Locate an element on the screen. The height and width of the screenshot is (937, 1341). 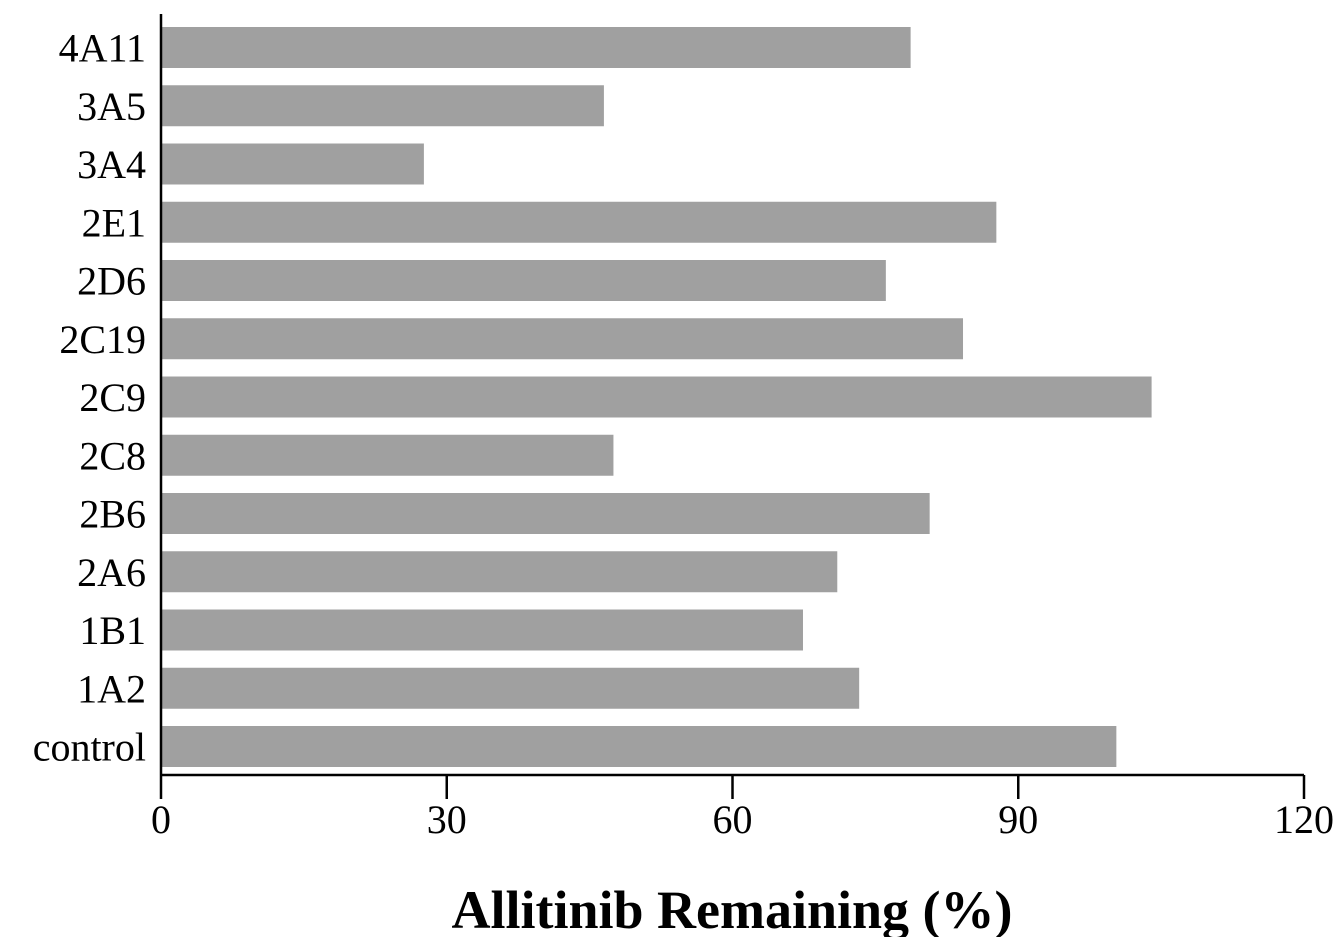
bar-2b6 is located at coordinates (546, 513).